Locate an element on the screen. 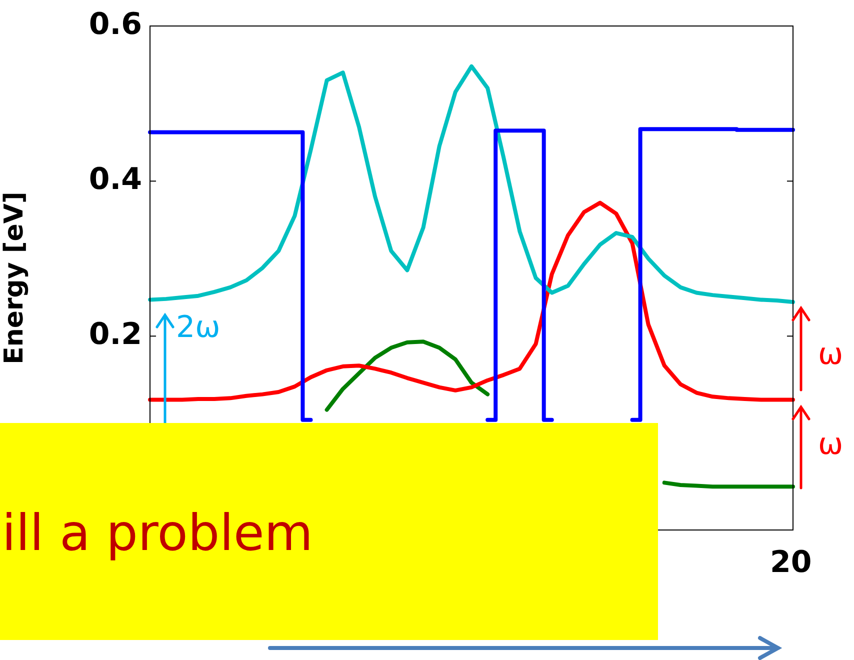 This screenshot has width=854, height=660. annotation: 2ω is located at coordinates (198, 327).